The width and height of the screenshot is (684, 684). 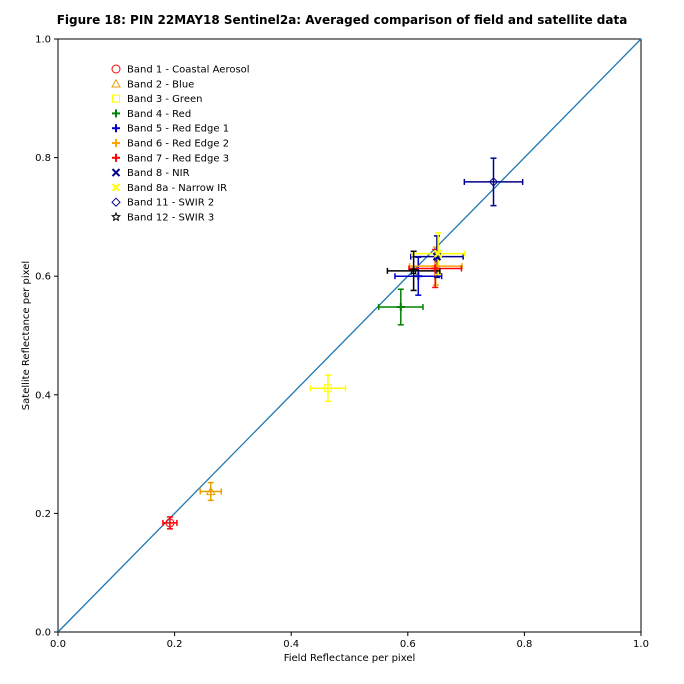 What do you see at coordinates (26, 335) in the screenshot?
I see `y-axis-label: Satellite Reflectance per pixel` at bounding box center [26, 335].